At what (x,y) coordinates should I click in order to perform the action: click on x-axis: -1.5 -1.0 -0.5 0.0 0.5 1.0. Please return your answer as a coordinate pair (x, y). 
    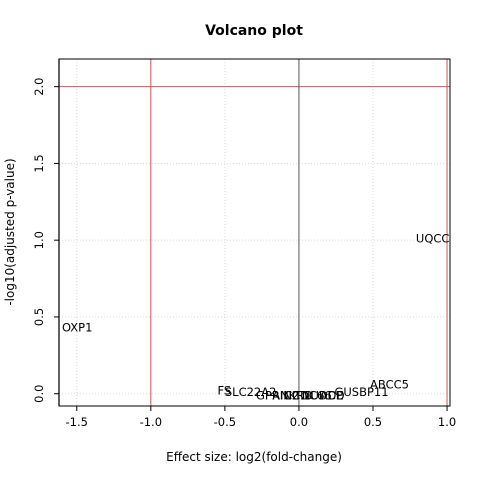
    Looking at the image, I should click on (261, 417).